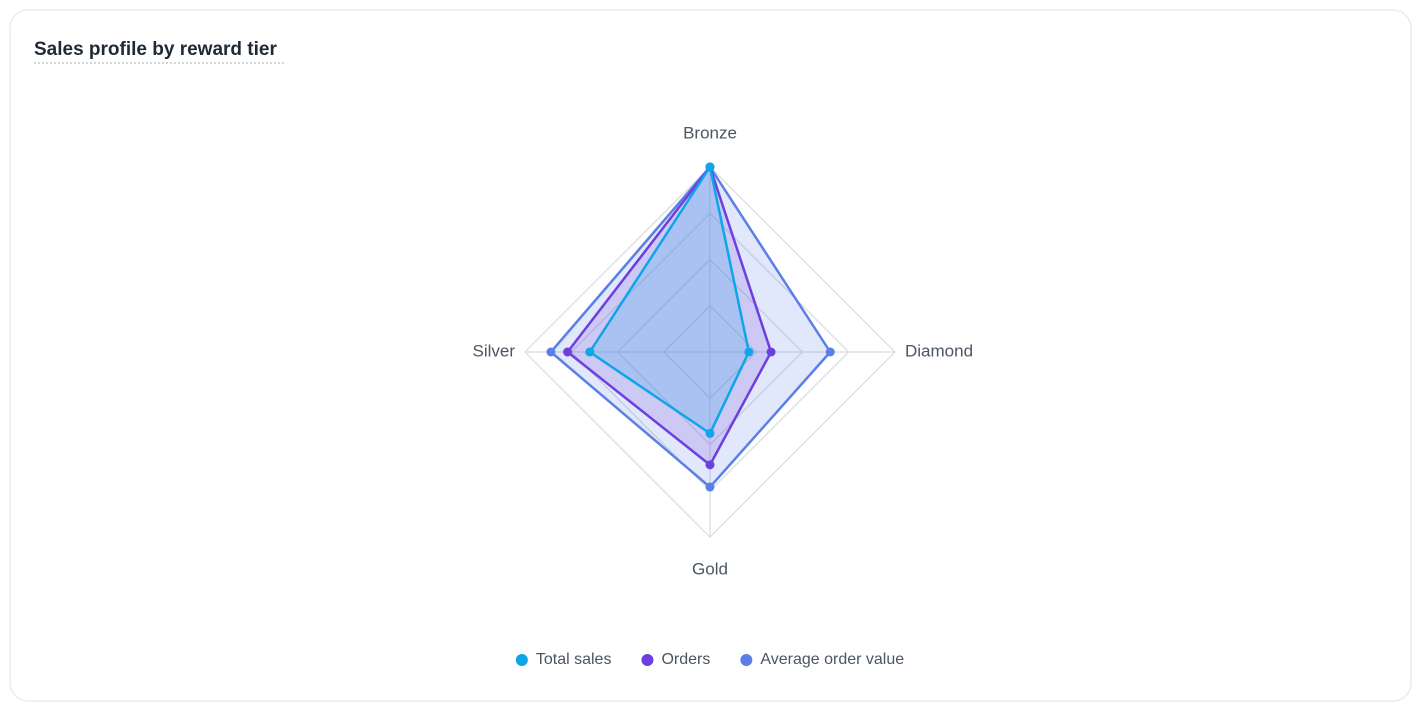 This screenshot has height=712, width=1422. I want to click on axis-label: Diamond, so click(939, 350).